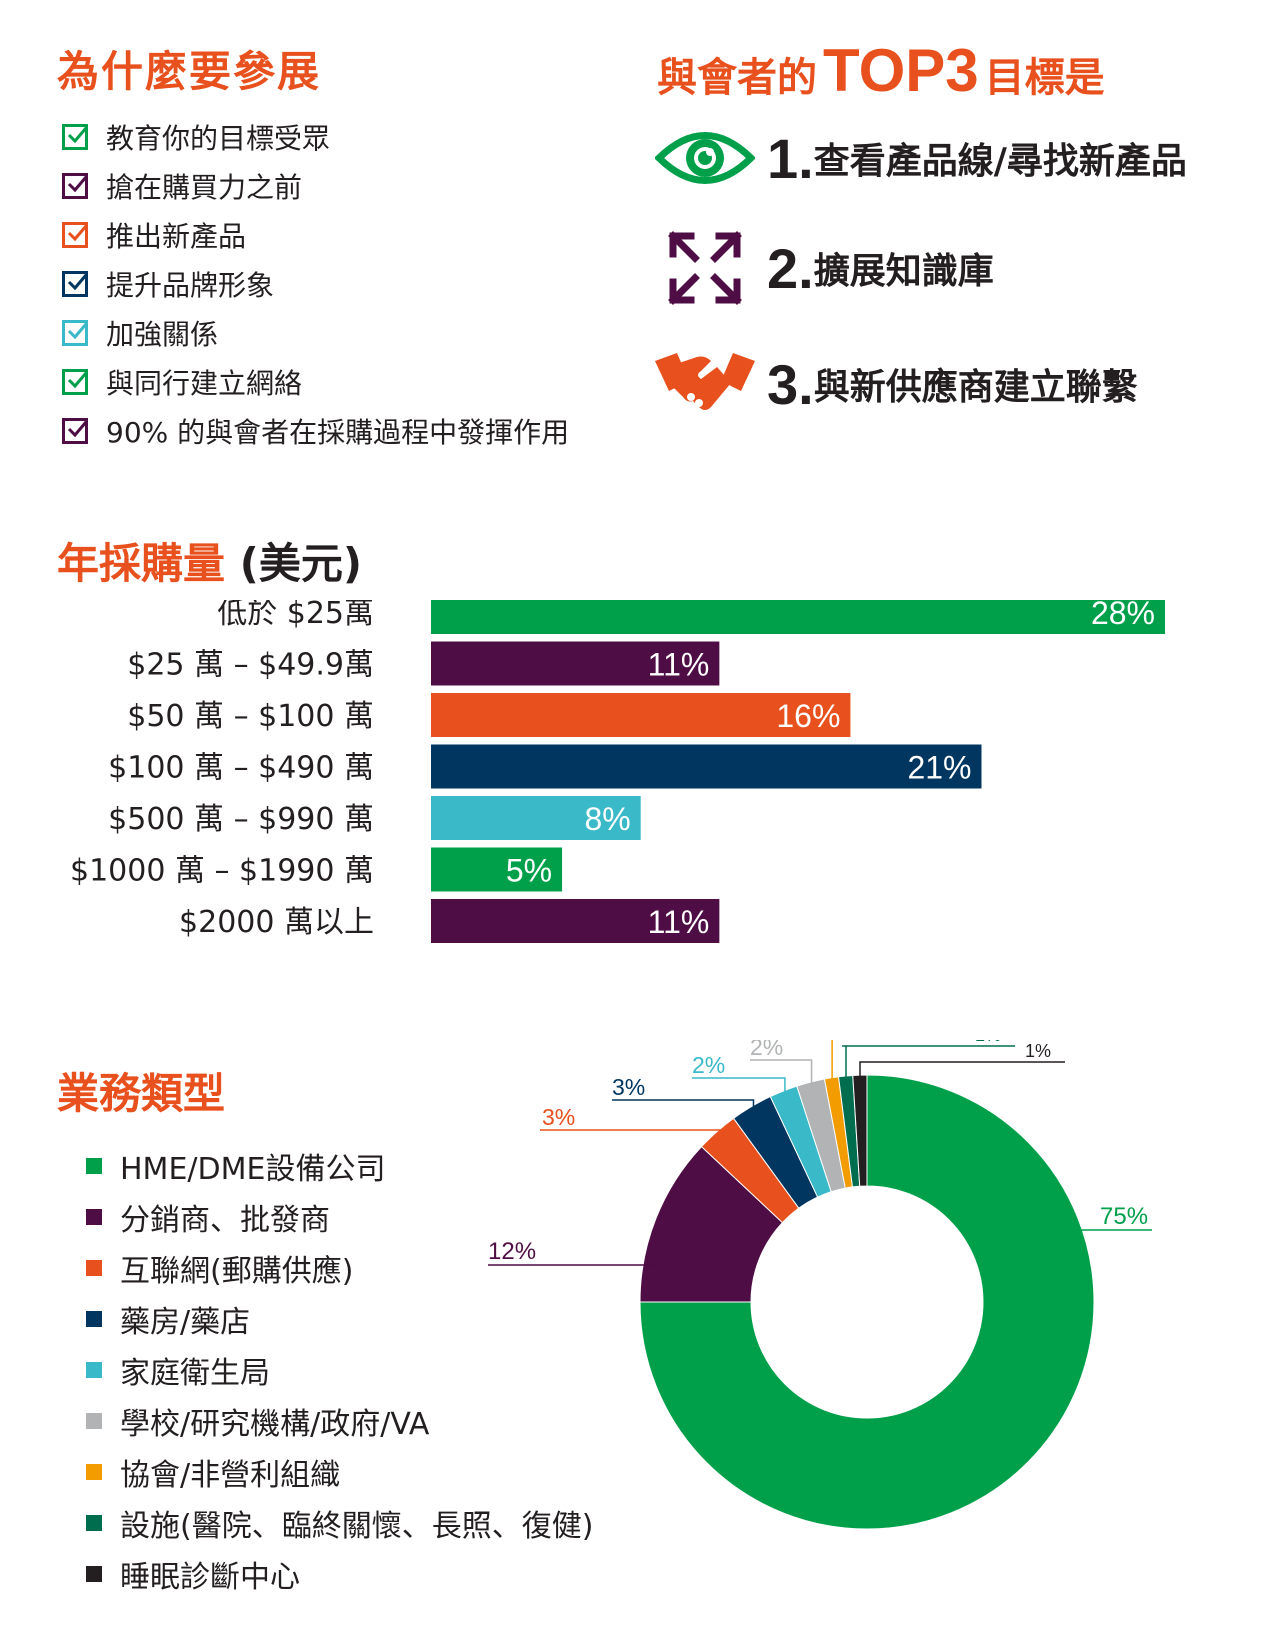 This screenshot has height=1650, width=1275. I want to click on top3-title-pre: 與會者的, so click(737, 78).